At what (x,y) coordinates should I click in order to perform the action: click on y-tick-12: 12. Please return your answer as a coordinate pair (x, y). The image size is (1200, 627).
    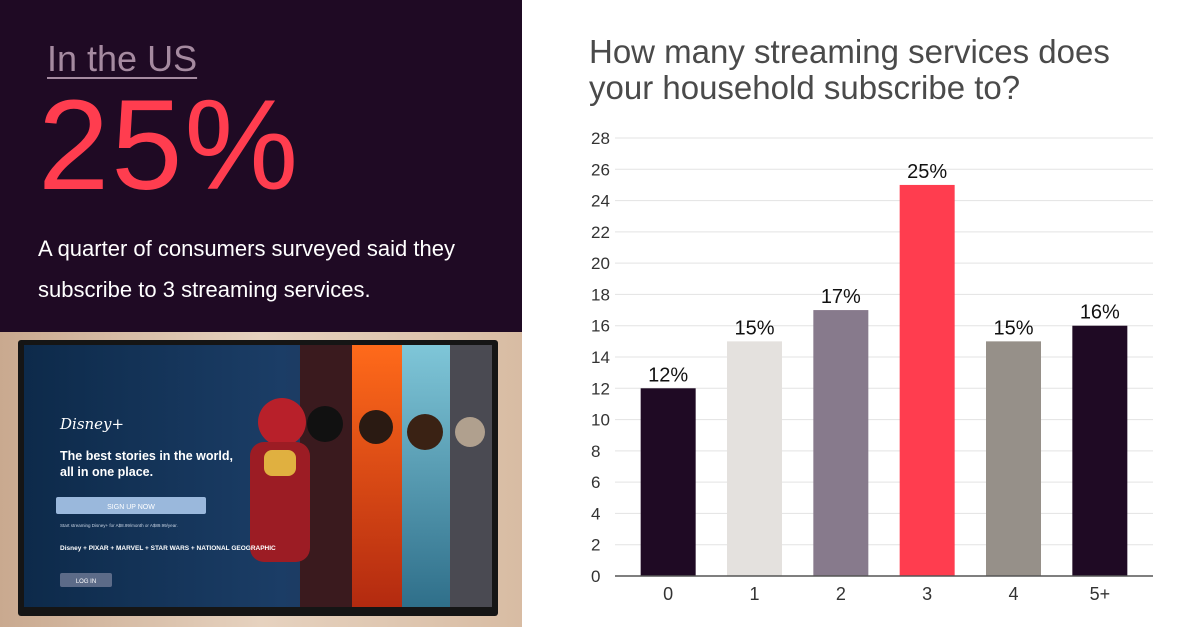
    Looking at the image, I should click on (600, 388).